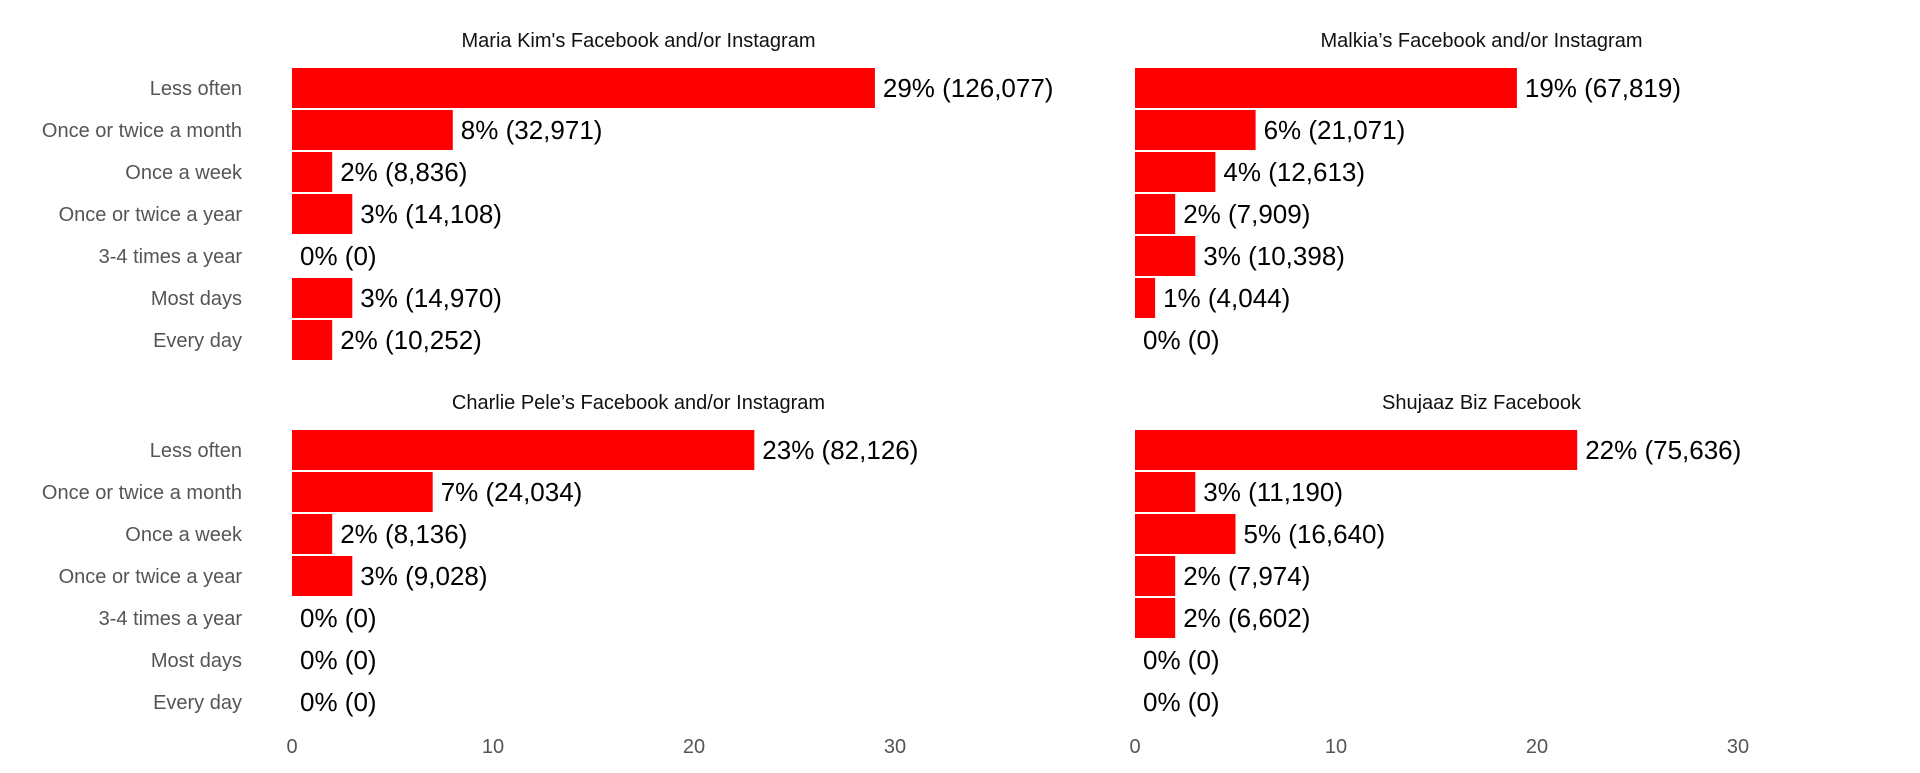 This screenshot has height=773, width=1920. What do you see at coordinates (411, 340) in the screenshot?
I see `data-label: 2% (10,252)` at bounding box center [411, 340].